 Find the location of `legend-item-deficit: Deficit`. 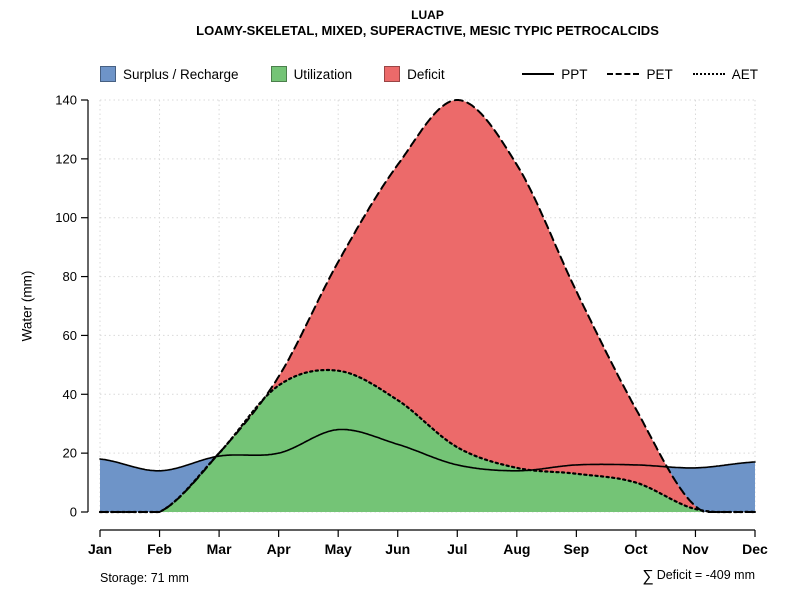

legend-item-deficit: Deficit is located at coordinates (414, 74).